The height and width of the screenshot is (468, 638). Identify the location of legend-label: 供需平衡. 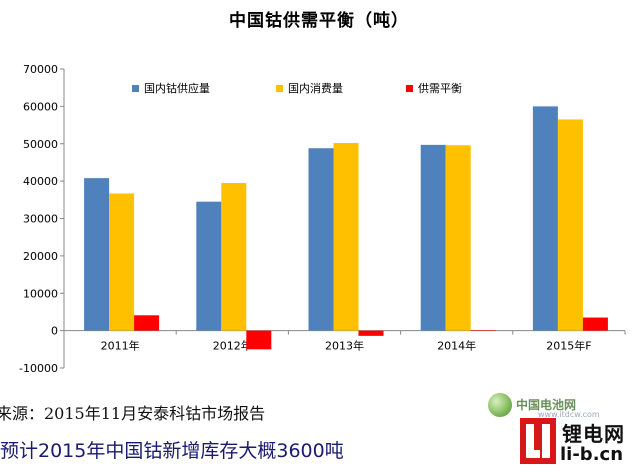
(440, 88).